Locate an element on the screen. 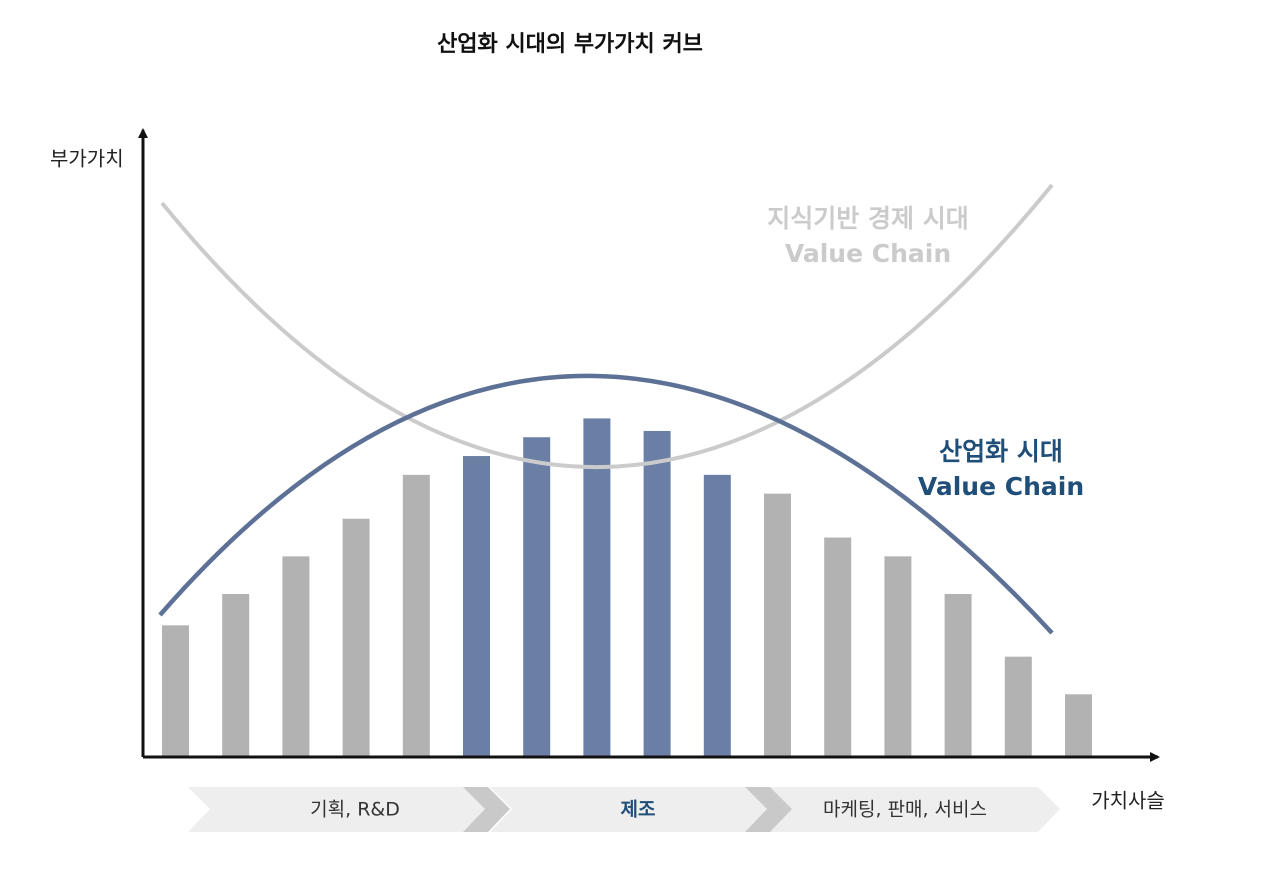 The image size is (1280, 881). curve-label: 산업화 시대 is located at coordinates (1001, 451).